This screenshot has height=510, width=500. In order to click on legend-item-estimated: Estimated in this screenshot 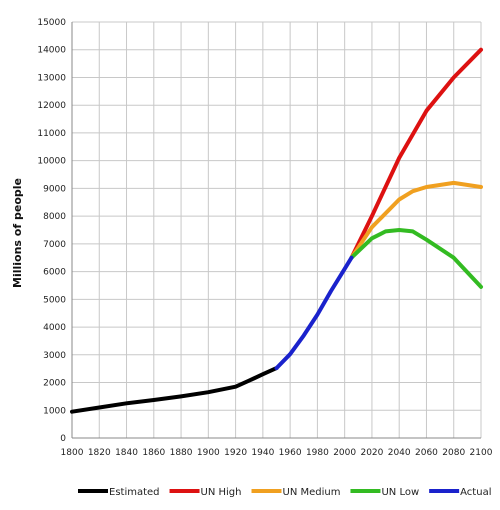, I will do `click(119, 492)`.